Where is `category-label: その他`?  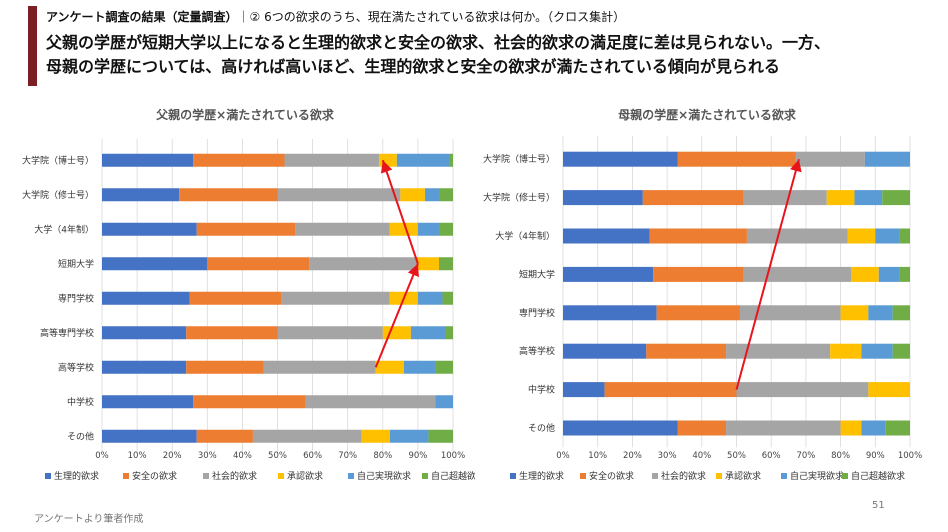
category-label: その他 is located at coordinates (541, 428).